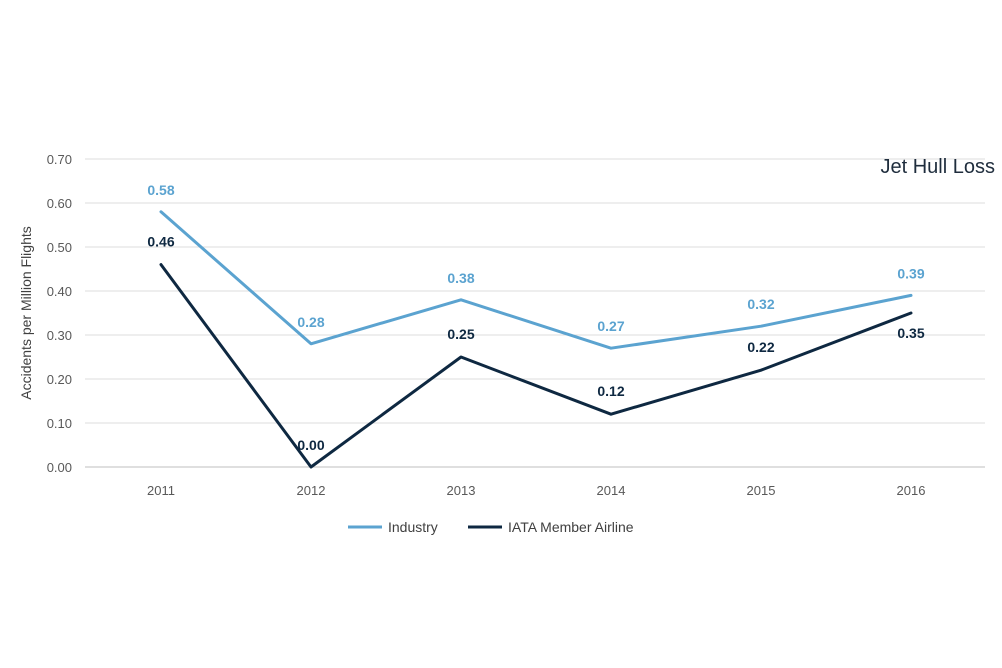 The image size is (1002, 668). I want to click on y-axis-ticks: 0.00 0.10 0.20 0.30 0.40 0.50 0.60 0.70, so click(59, 313).